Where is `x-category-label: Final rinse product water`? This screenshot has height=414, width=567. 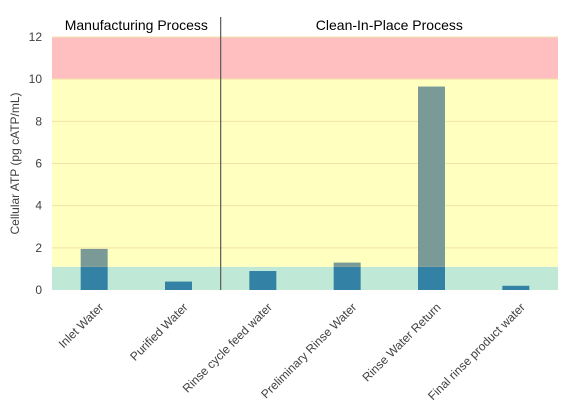
x-category-label: Final rinse product water is located at coordinates (476, 351).